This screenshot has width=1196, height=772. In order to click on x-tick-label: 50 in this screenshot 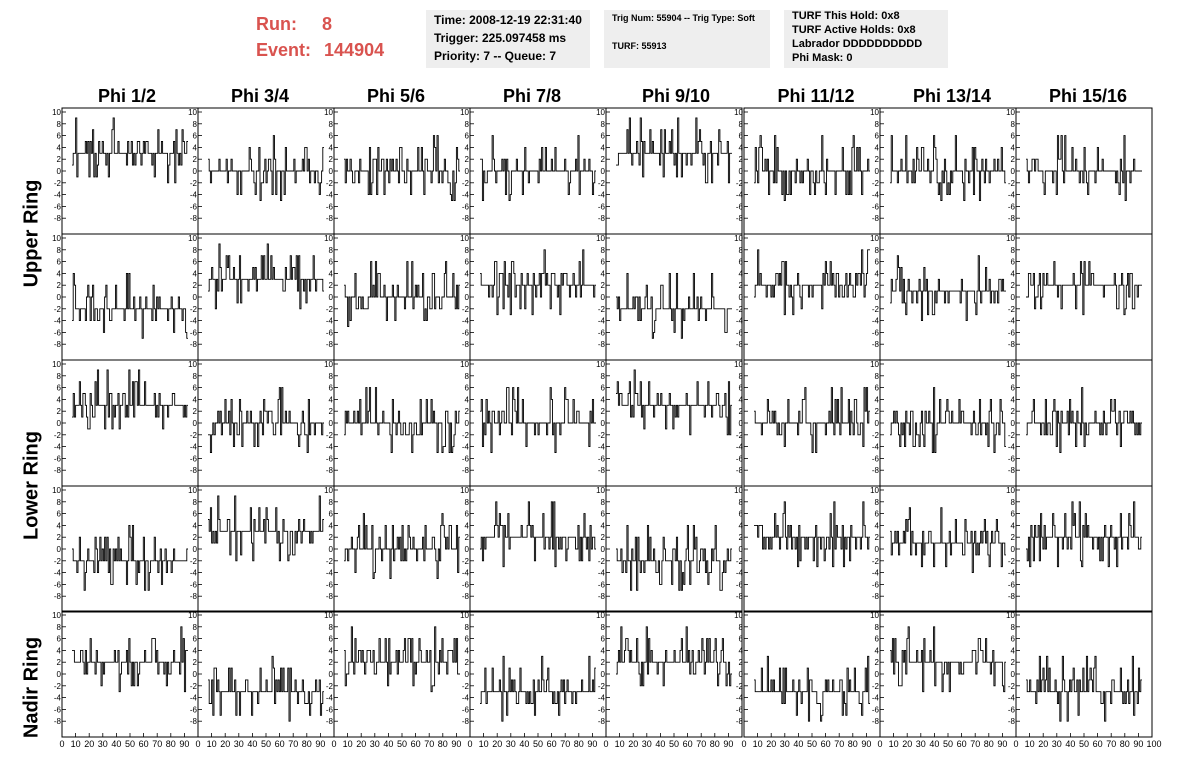, I will do `click(1084, 744)`.